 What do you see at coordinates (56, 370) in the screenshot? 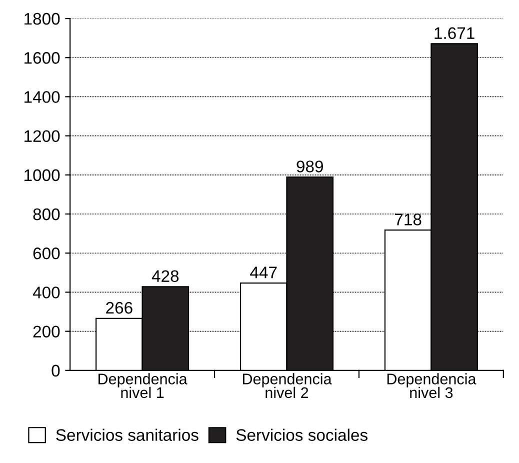
I see `y-tick-label: 0` at bounding box center [56, 370].